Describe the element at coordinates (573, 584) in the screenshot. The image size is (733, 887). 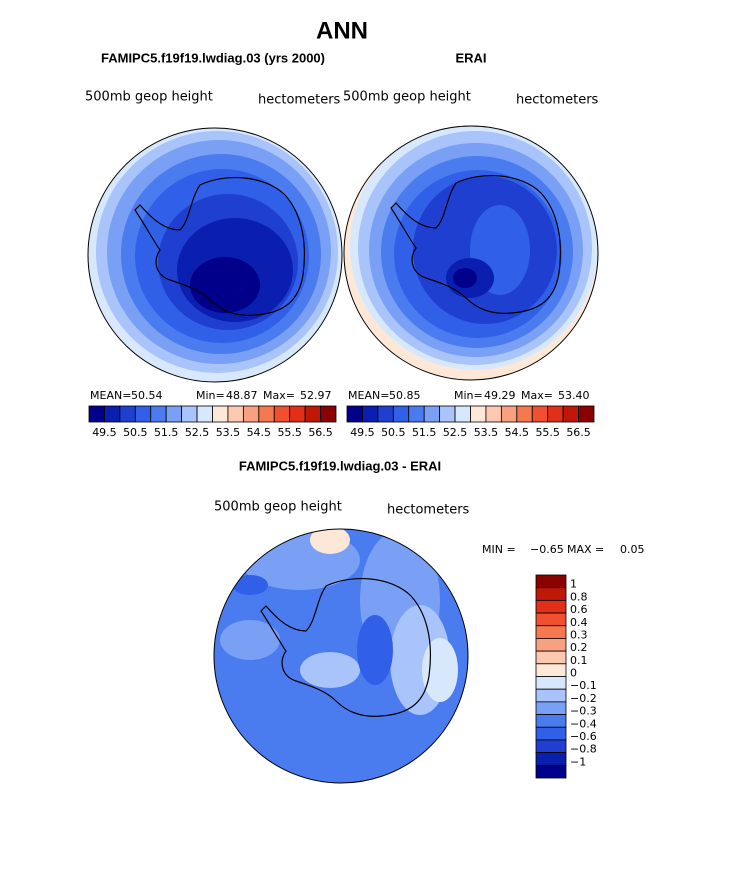
I see `colorbar-label: 1` at that location.